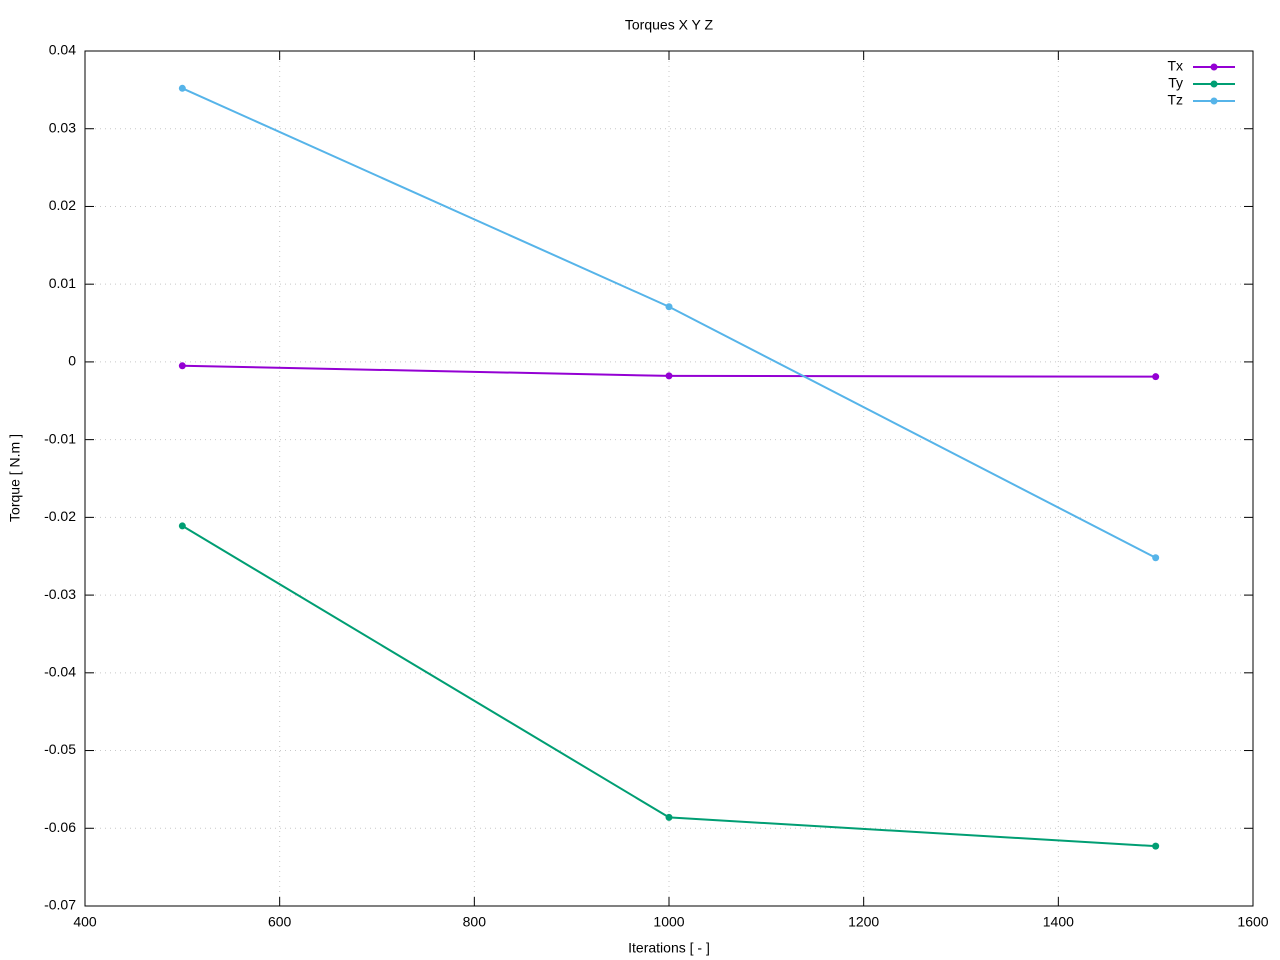 Image resolution: width=1280 pixels, height=960 pixels. What do you see at coordinates (475, 922) in the screenshot?
I see `x-tick-label: 800` at bounding box center [475, 922].